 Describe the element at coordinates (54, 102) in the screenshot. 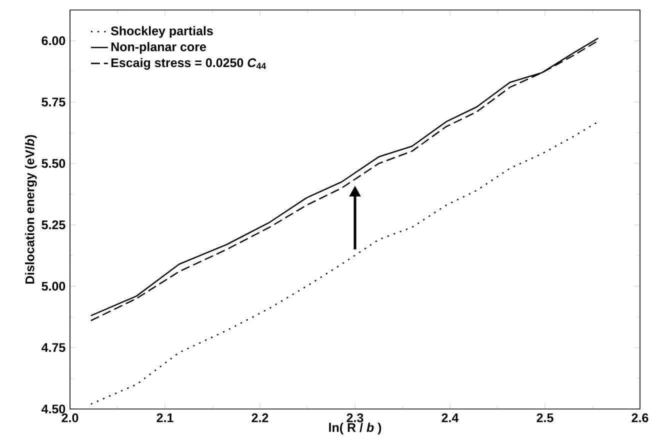

I see `y-tick-label: 5.75` at that location.